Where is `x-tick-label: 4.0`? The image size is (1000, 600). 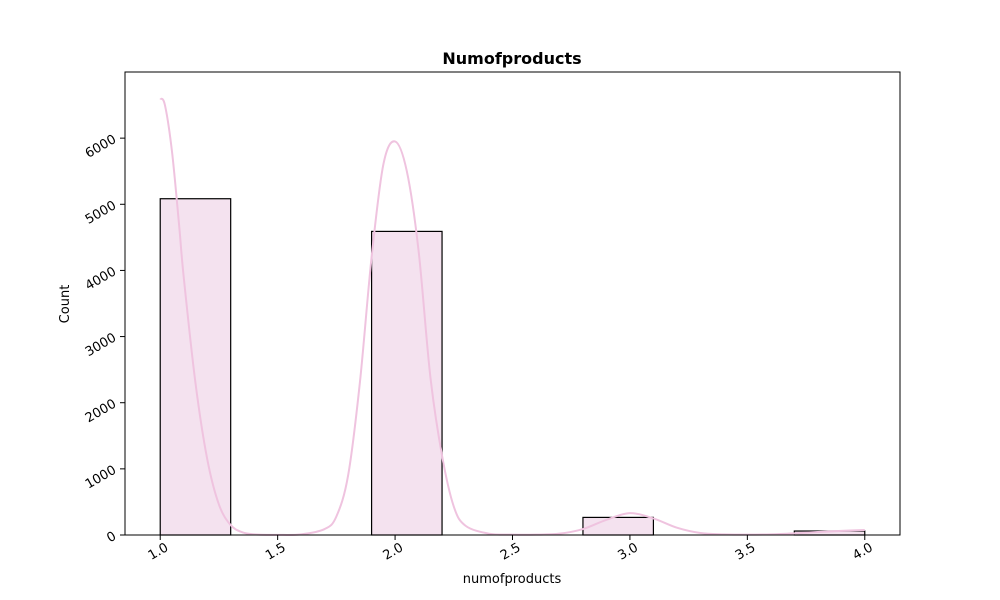 x-tick-label: 4.0 is located at coordinates (862, 551).